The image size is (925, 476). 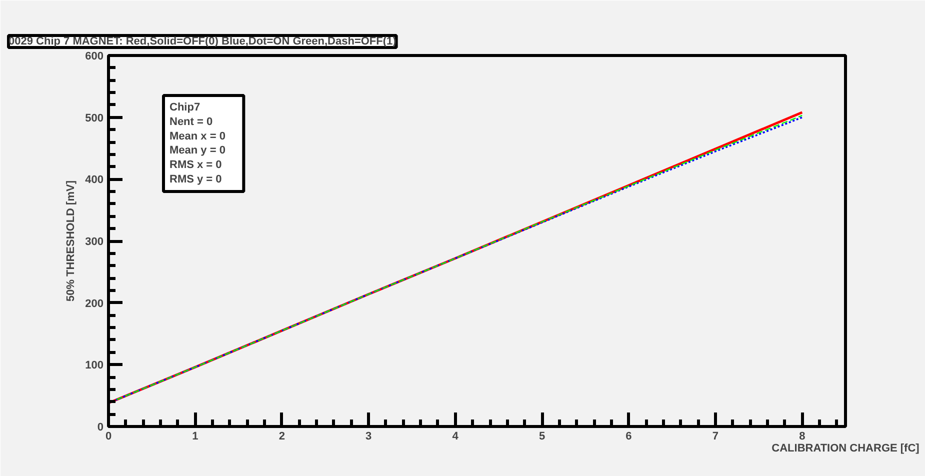 I want to click on x-tick-label: 0, so click(x=108, y=436).